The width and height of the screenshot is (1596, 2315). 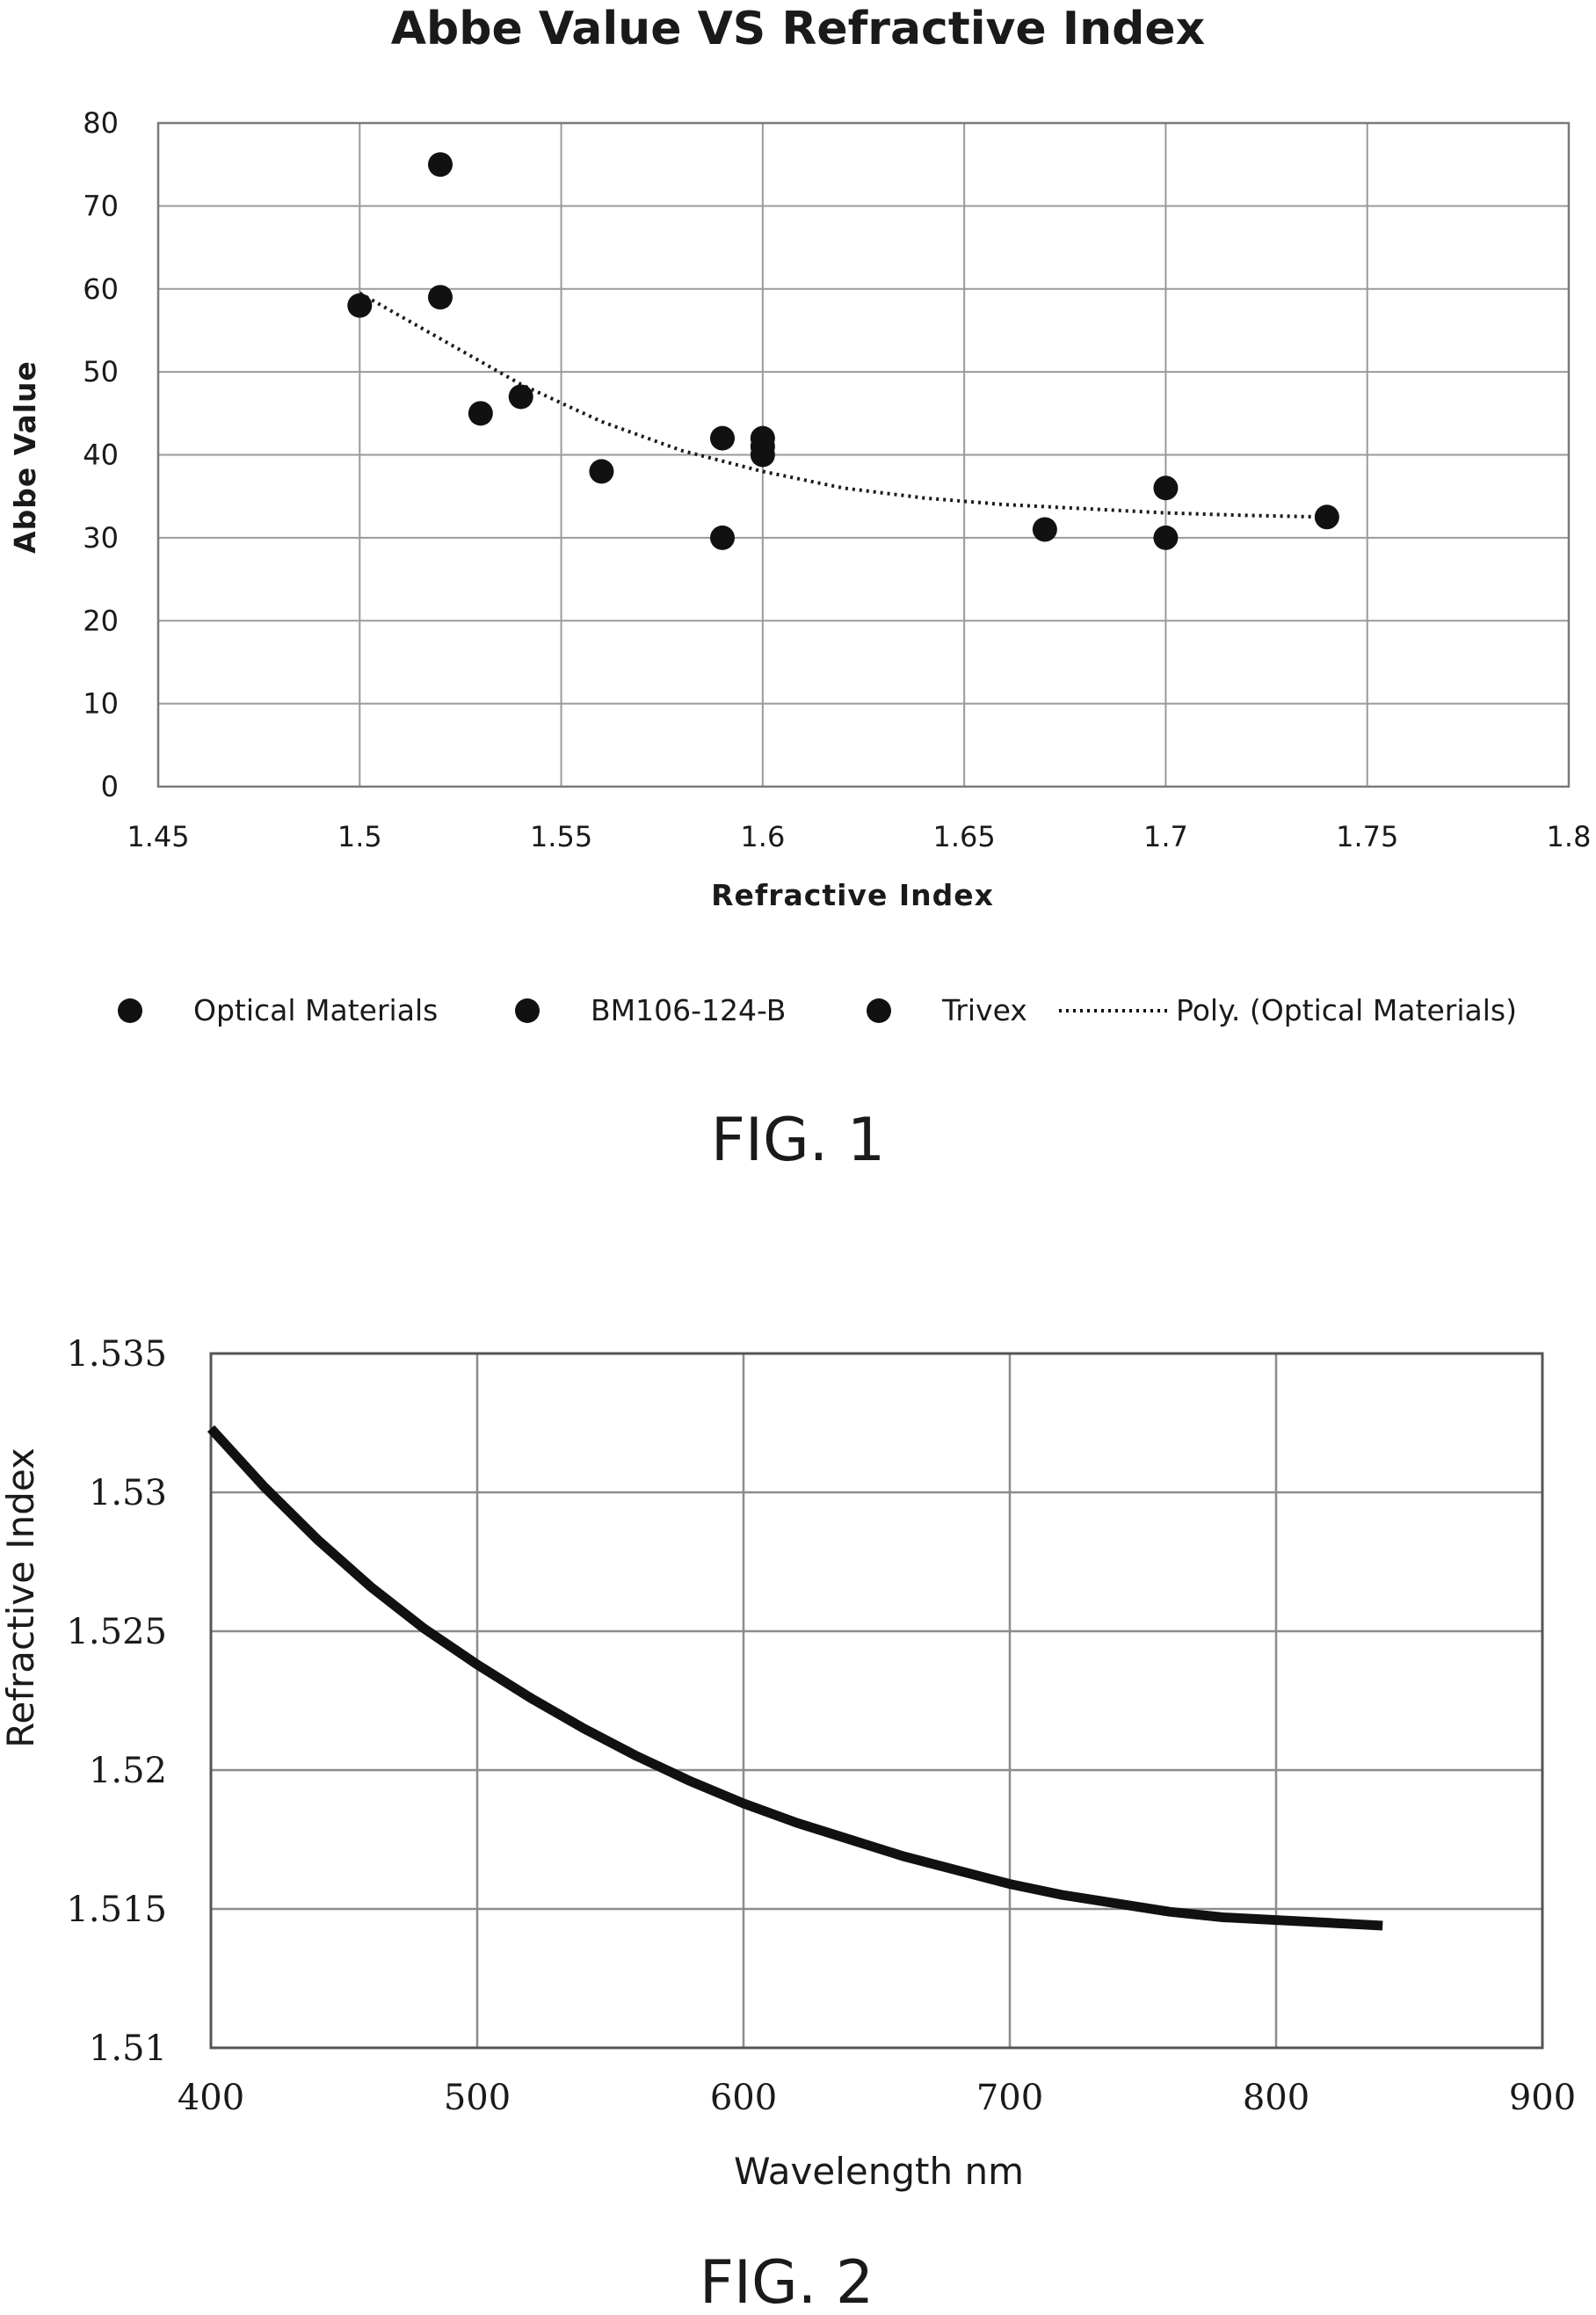 What do you see at coordinates (1009, 2098) in the screenshot?
I see `chart-2-x-tick-label: 700` at bounding box center [1009, 2098].